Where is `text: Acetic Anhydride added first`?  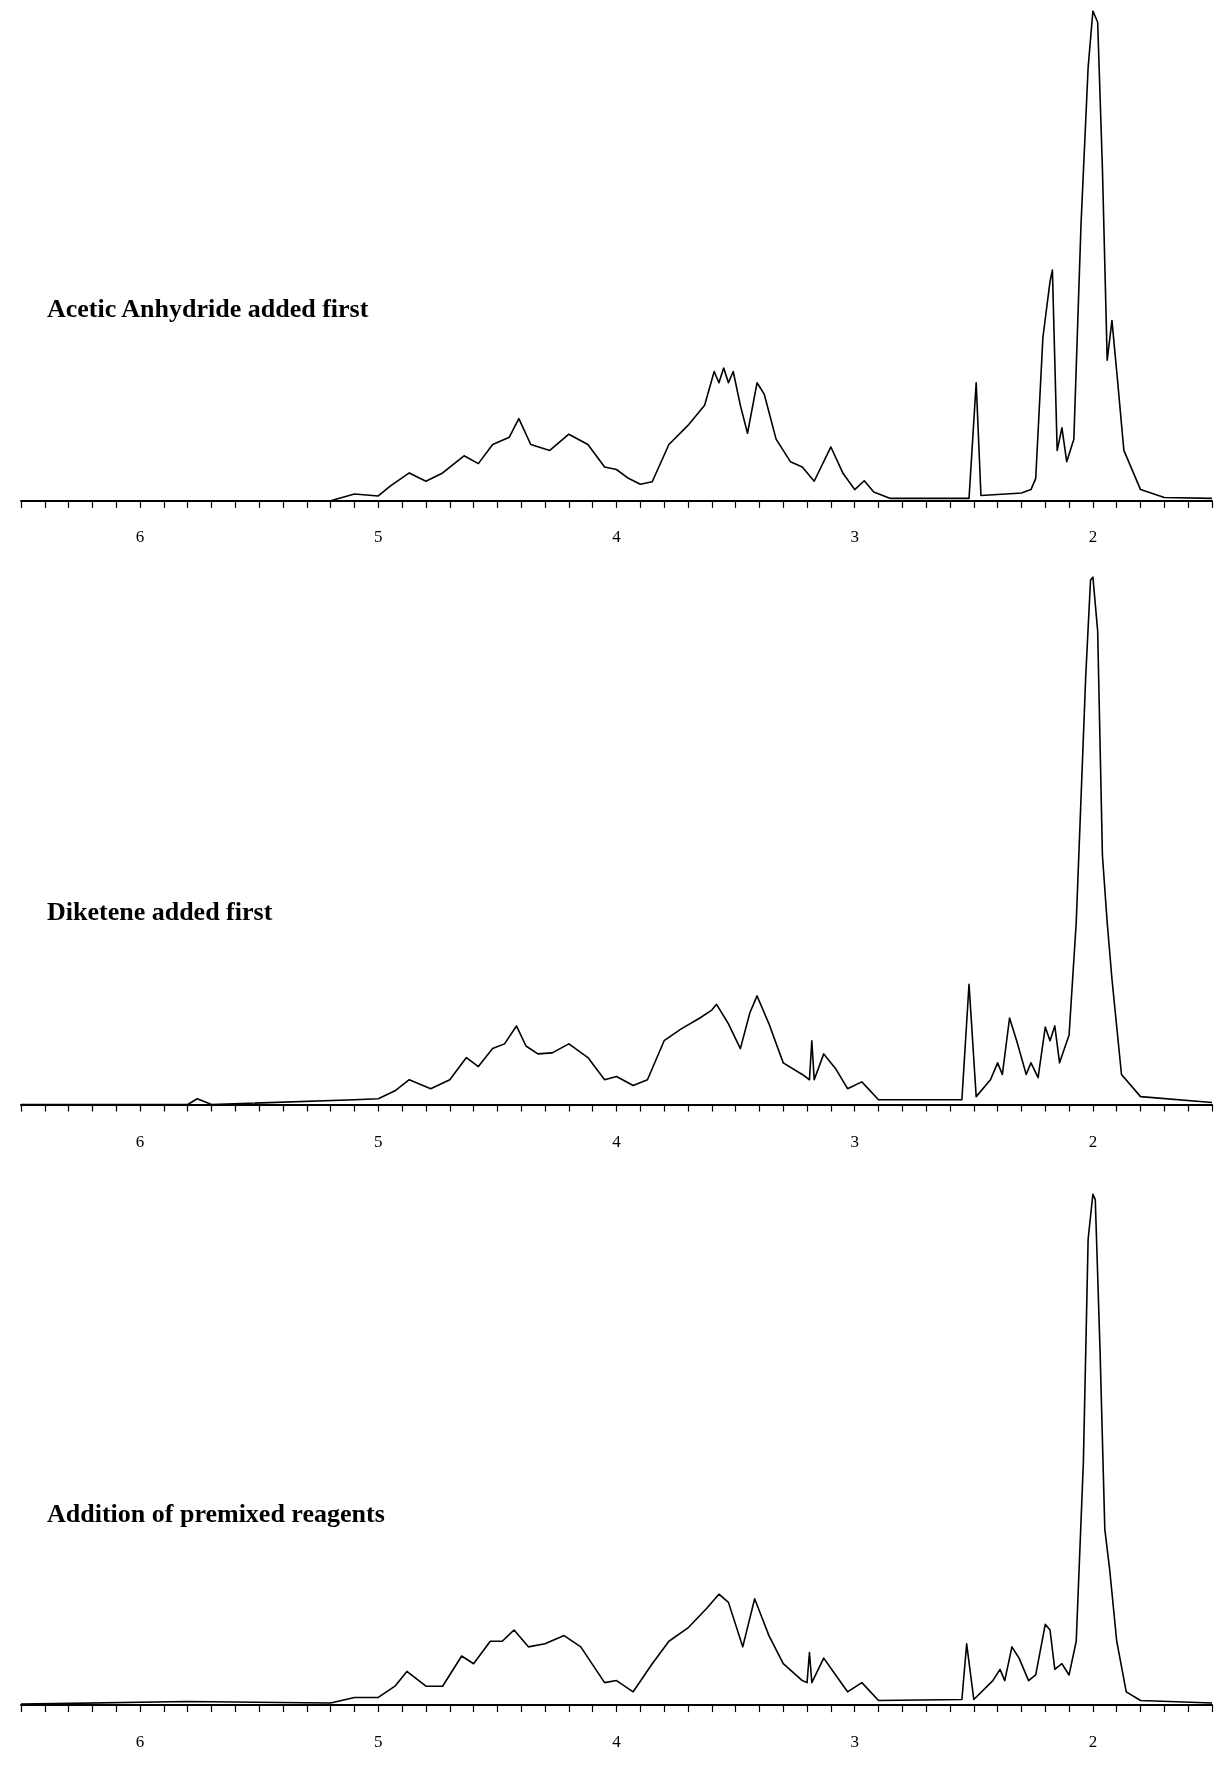
text: Acetic Anhydride added first is located at coordinates (208, 308).